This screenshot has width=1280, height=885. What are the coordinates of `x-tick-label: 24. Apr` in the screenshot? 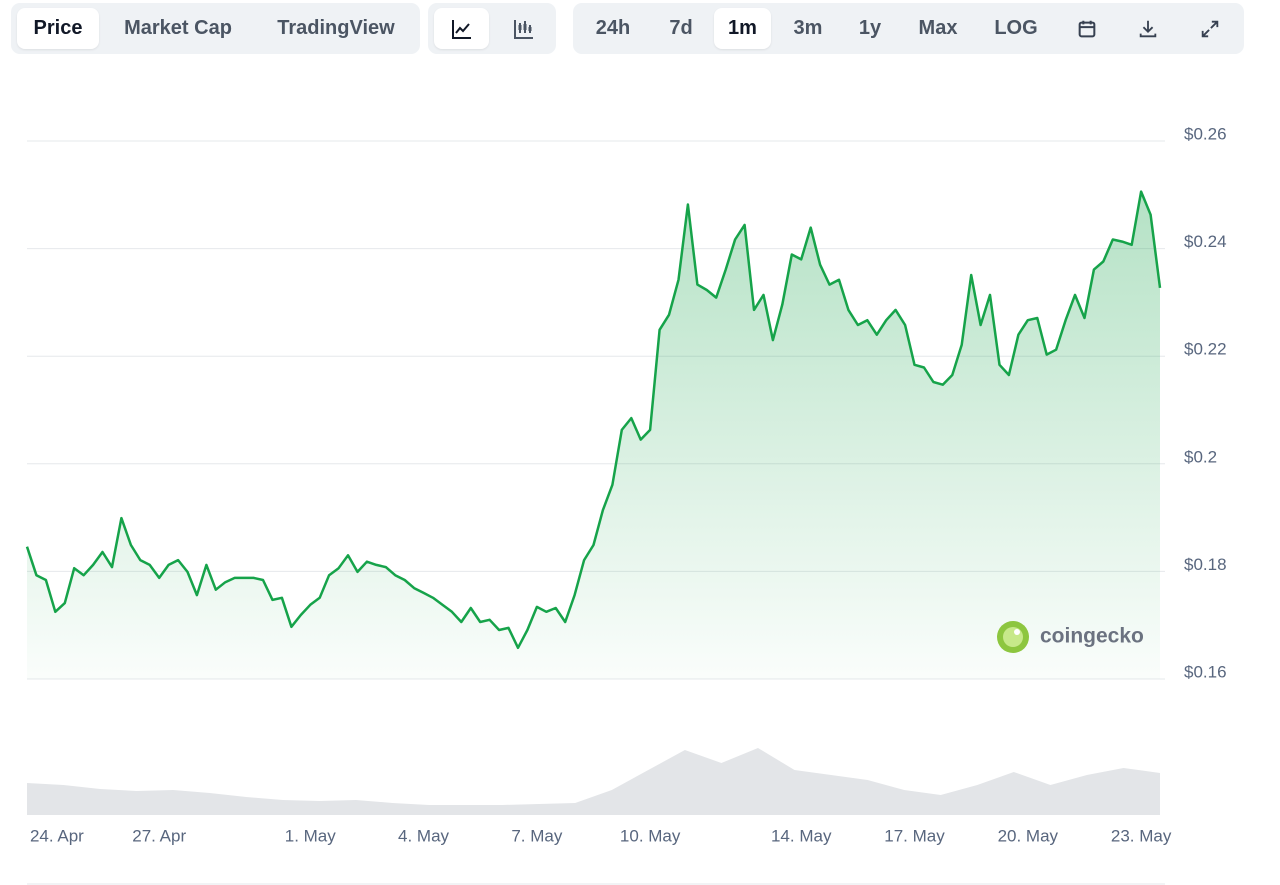 It's located at (57, 835).